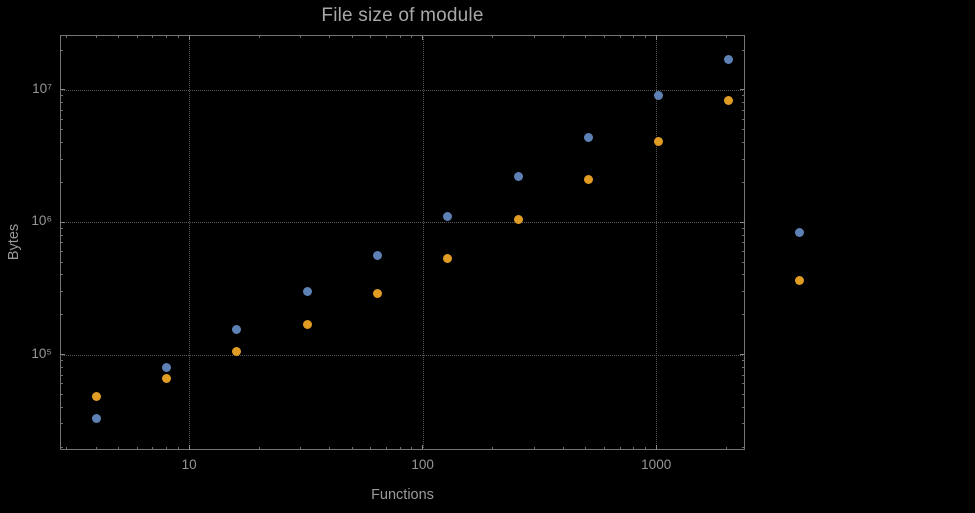 This screenshot has width=975, height=513. Describe the element at coordinates (41, 221) in the screenshot. I see `y-tick-label: 10⁶` at that location.